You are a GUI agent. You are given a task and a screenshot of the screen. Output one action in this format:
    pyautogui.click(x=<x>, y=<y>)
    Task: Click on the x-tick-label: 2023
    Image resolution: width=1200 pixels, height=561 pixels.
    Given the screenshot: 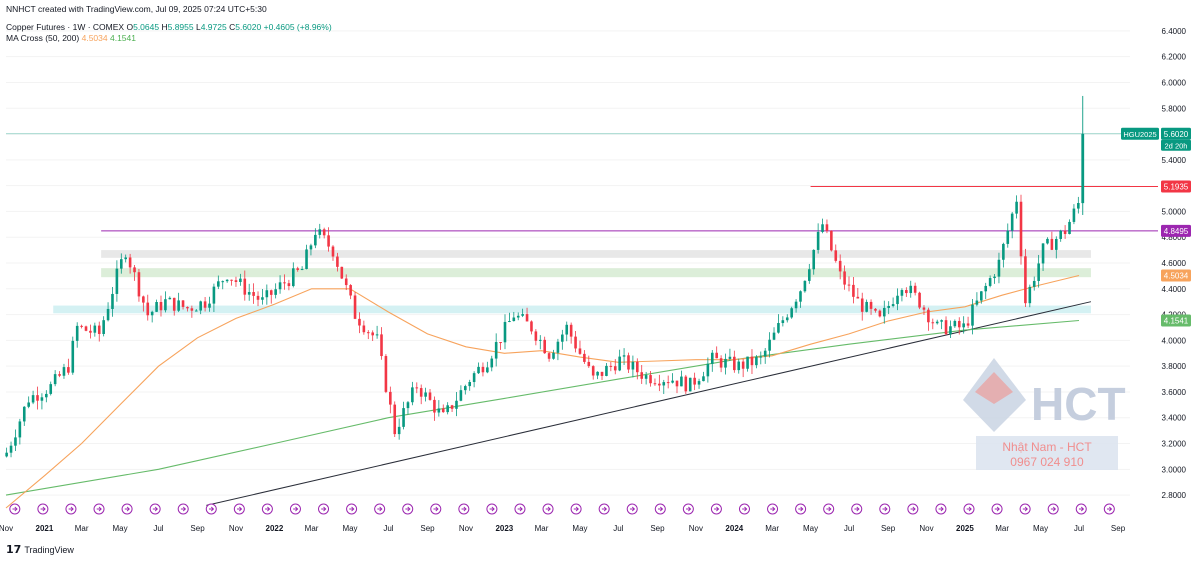 What is the action you would take?
    pyautogui.click(x=504, y=528)
    